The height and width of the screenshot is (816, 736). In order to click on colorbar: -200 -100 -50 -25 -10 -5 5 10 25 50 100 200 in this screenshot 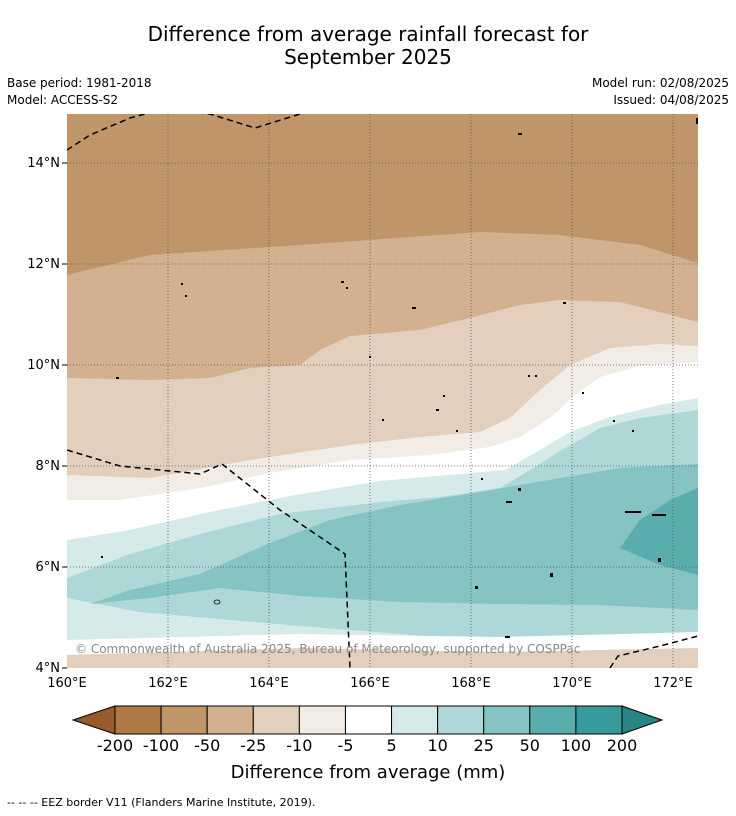, I will do `click(367, 730)`.